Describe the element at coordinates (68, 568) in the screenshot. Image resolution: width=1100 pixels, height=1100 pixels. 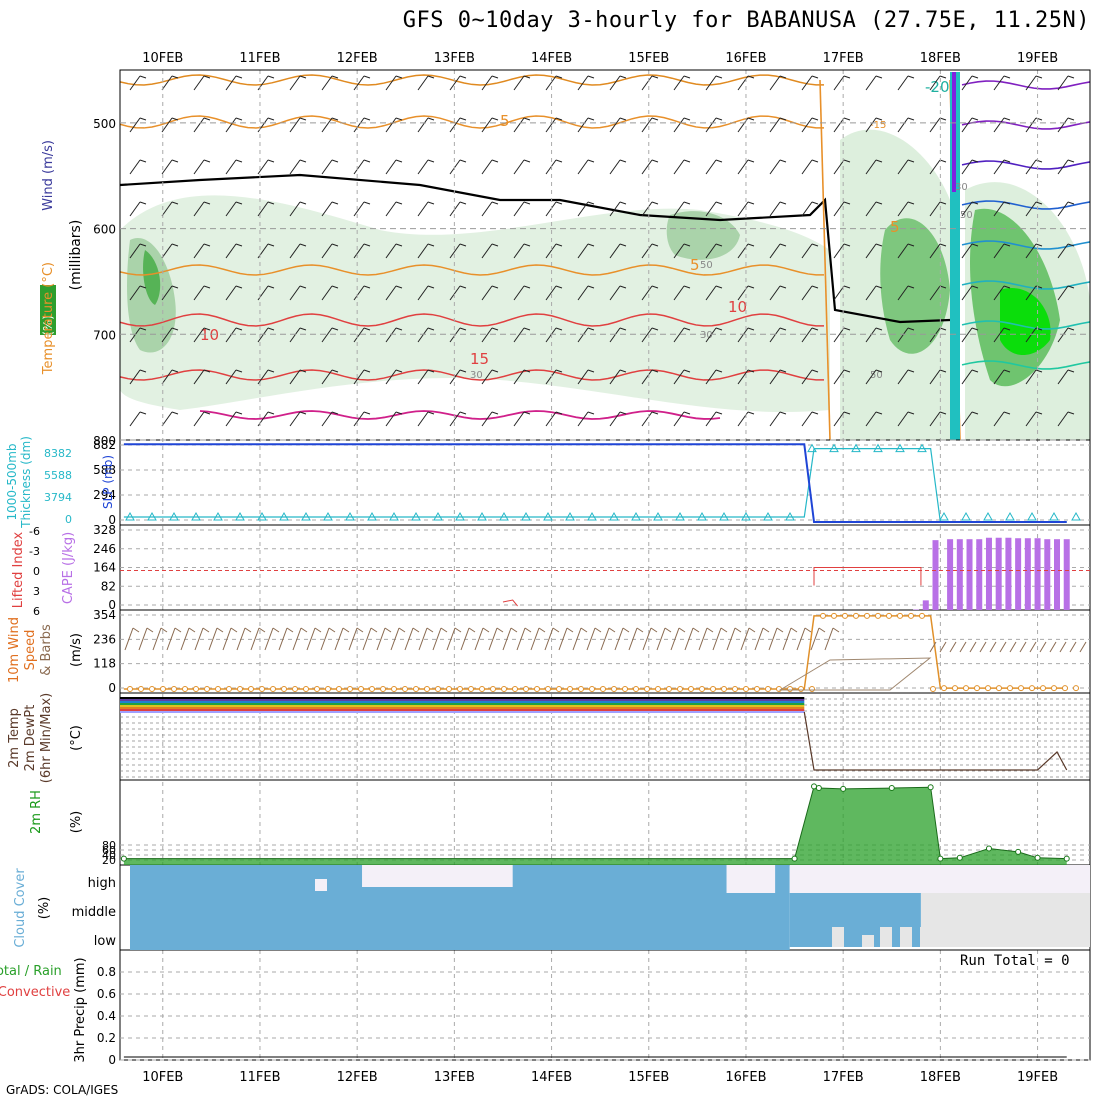
I see `ylabel-cape: CAPE (J/kg)` at that location.